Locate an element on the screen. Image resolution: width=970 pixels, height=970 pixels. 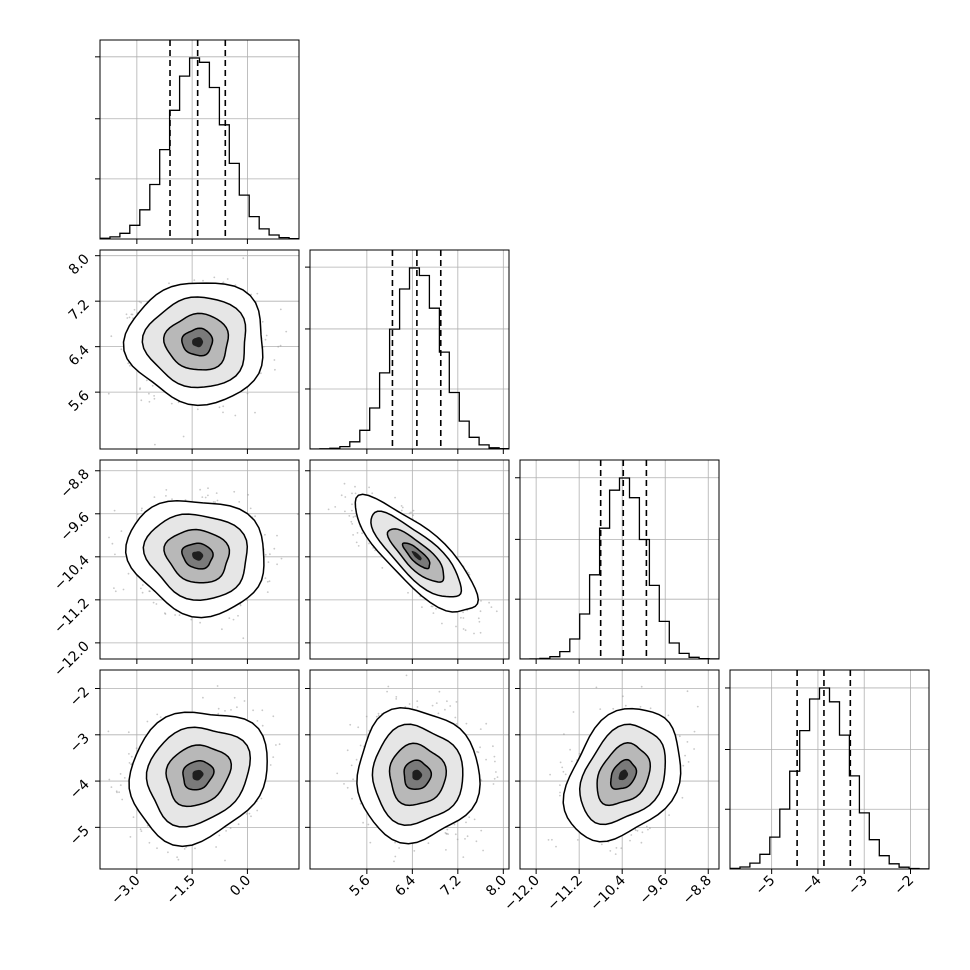
x-tick-label: −10.4 is located at coordinates (608, 893).